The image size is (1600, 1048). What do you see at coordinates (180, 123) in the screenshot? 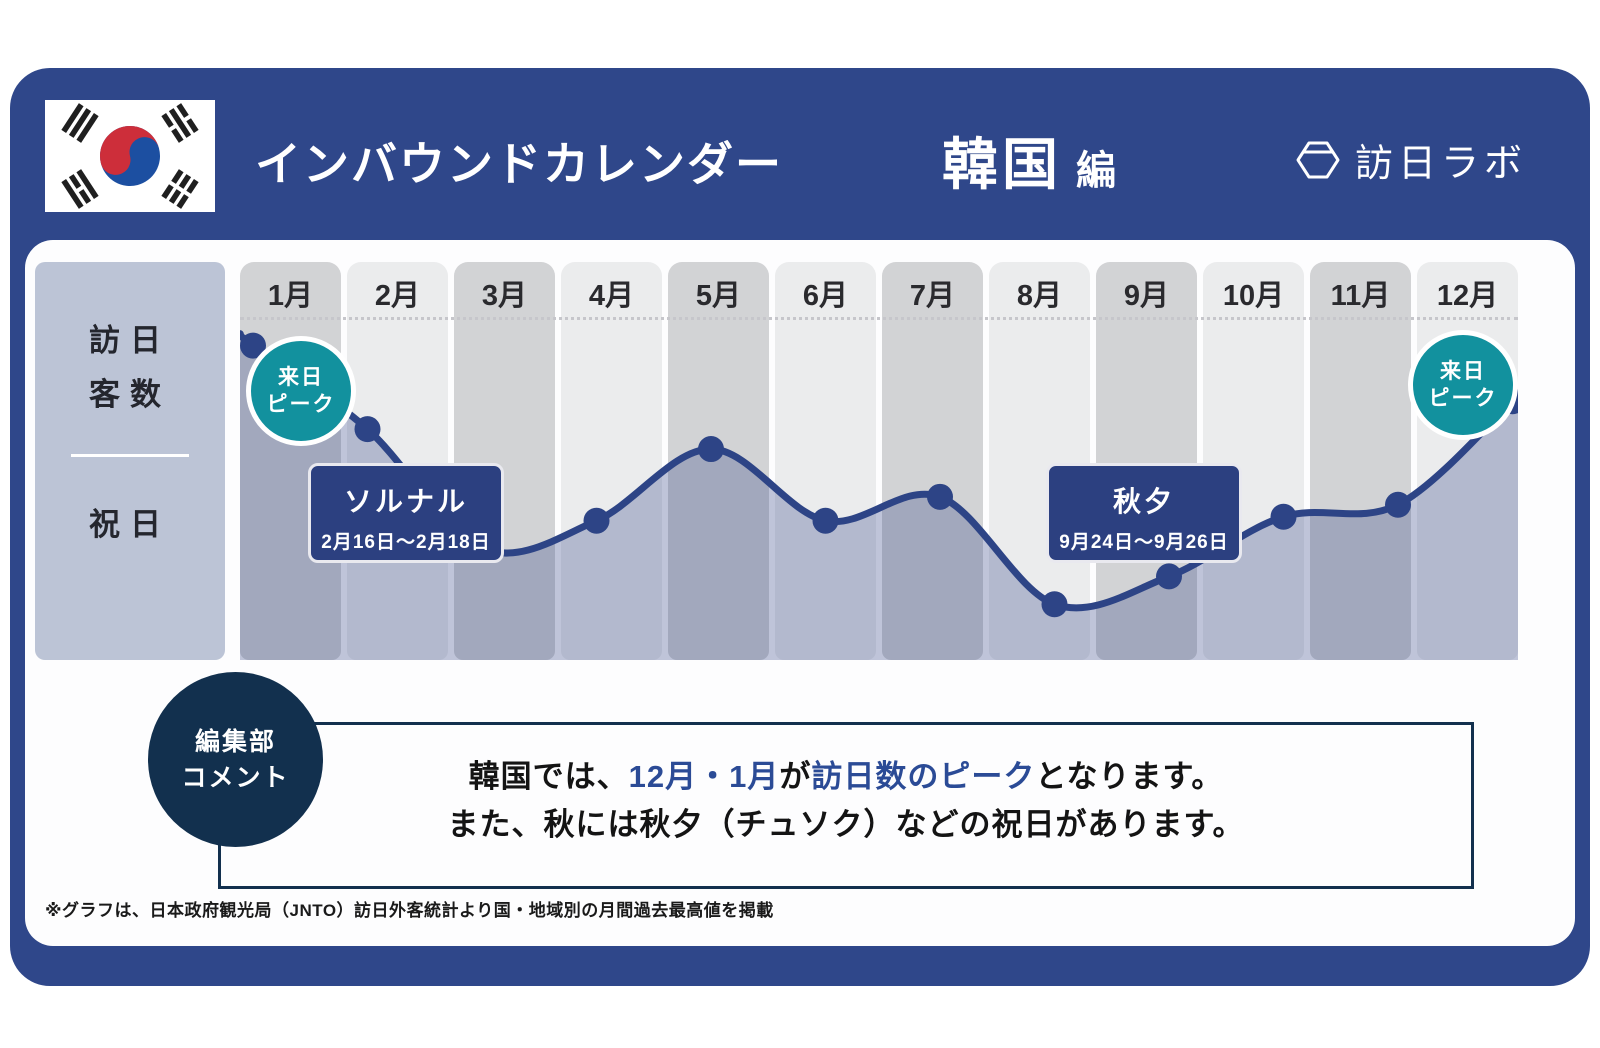
I see `trigram-gam` at bounding box center [180, 123].